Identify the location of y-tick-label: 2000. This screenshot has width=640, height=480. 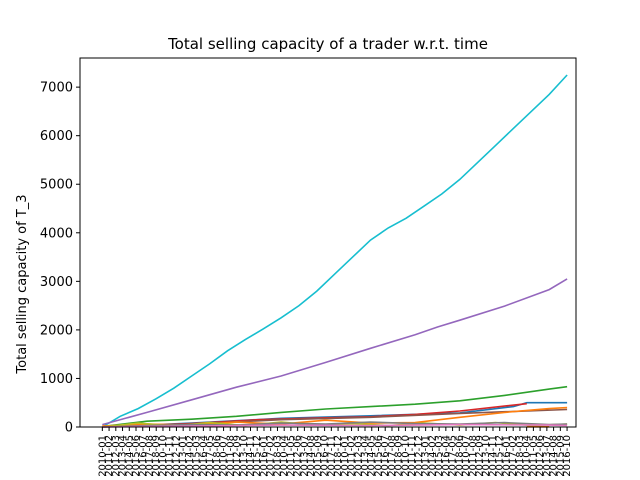
(56, 330).